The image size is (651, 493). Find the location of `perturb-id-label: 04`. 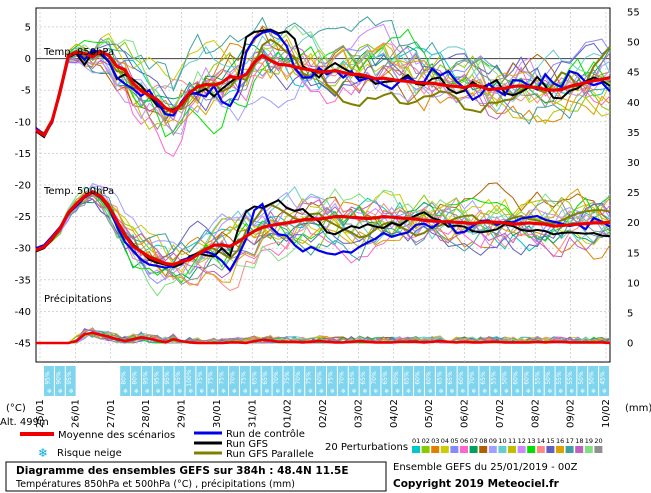

perturb-id-label: 04 is located at coordinates (445, 441).